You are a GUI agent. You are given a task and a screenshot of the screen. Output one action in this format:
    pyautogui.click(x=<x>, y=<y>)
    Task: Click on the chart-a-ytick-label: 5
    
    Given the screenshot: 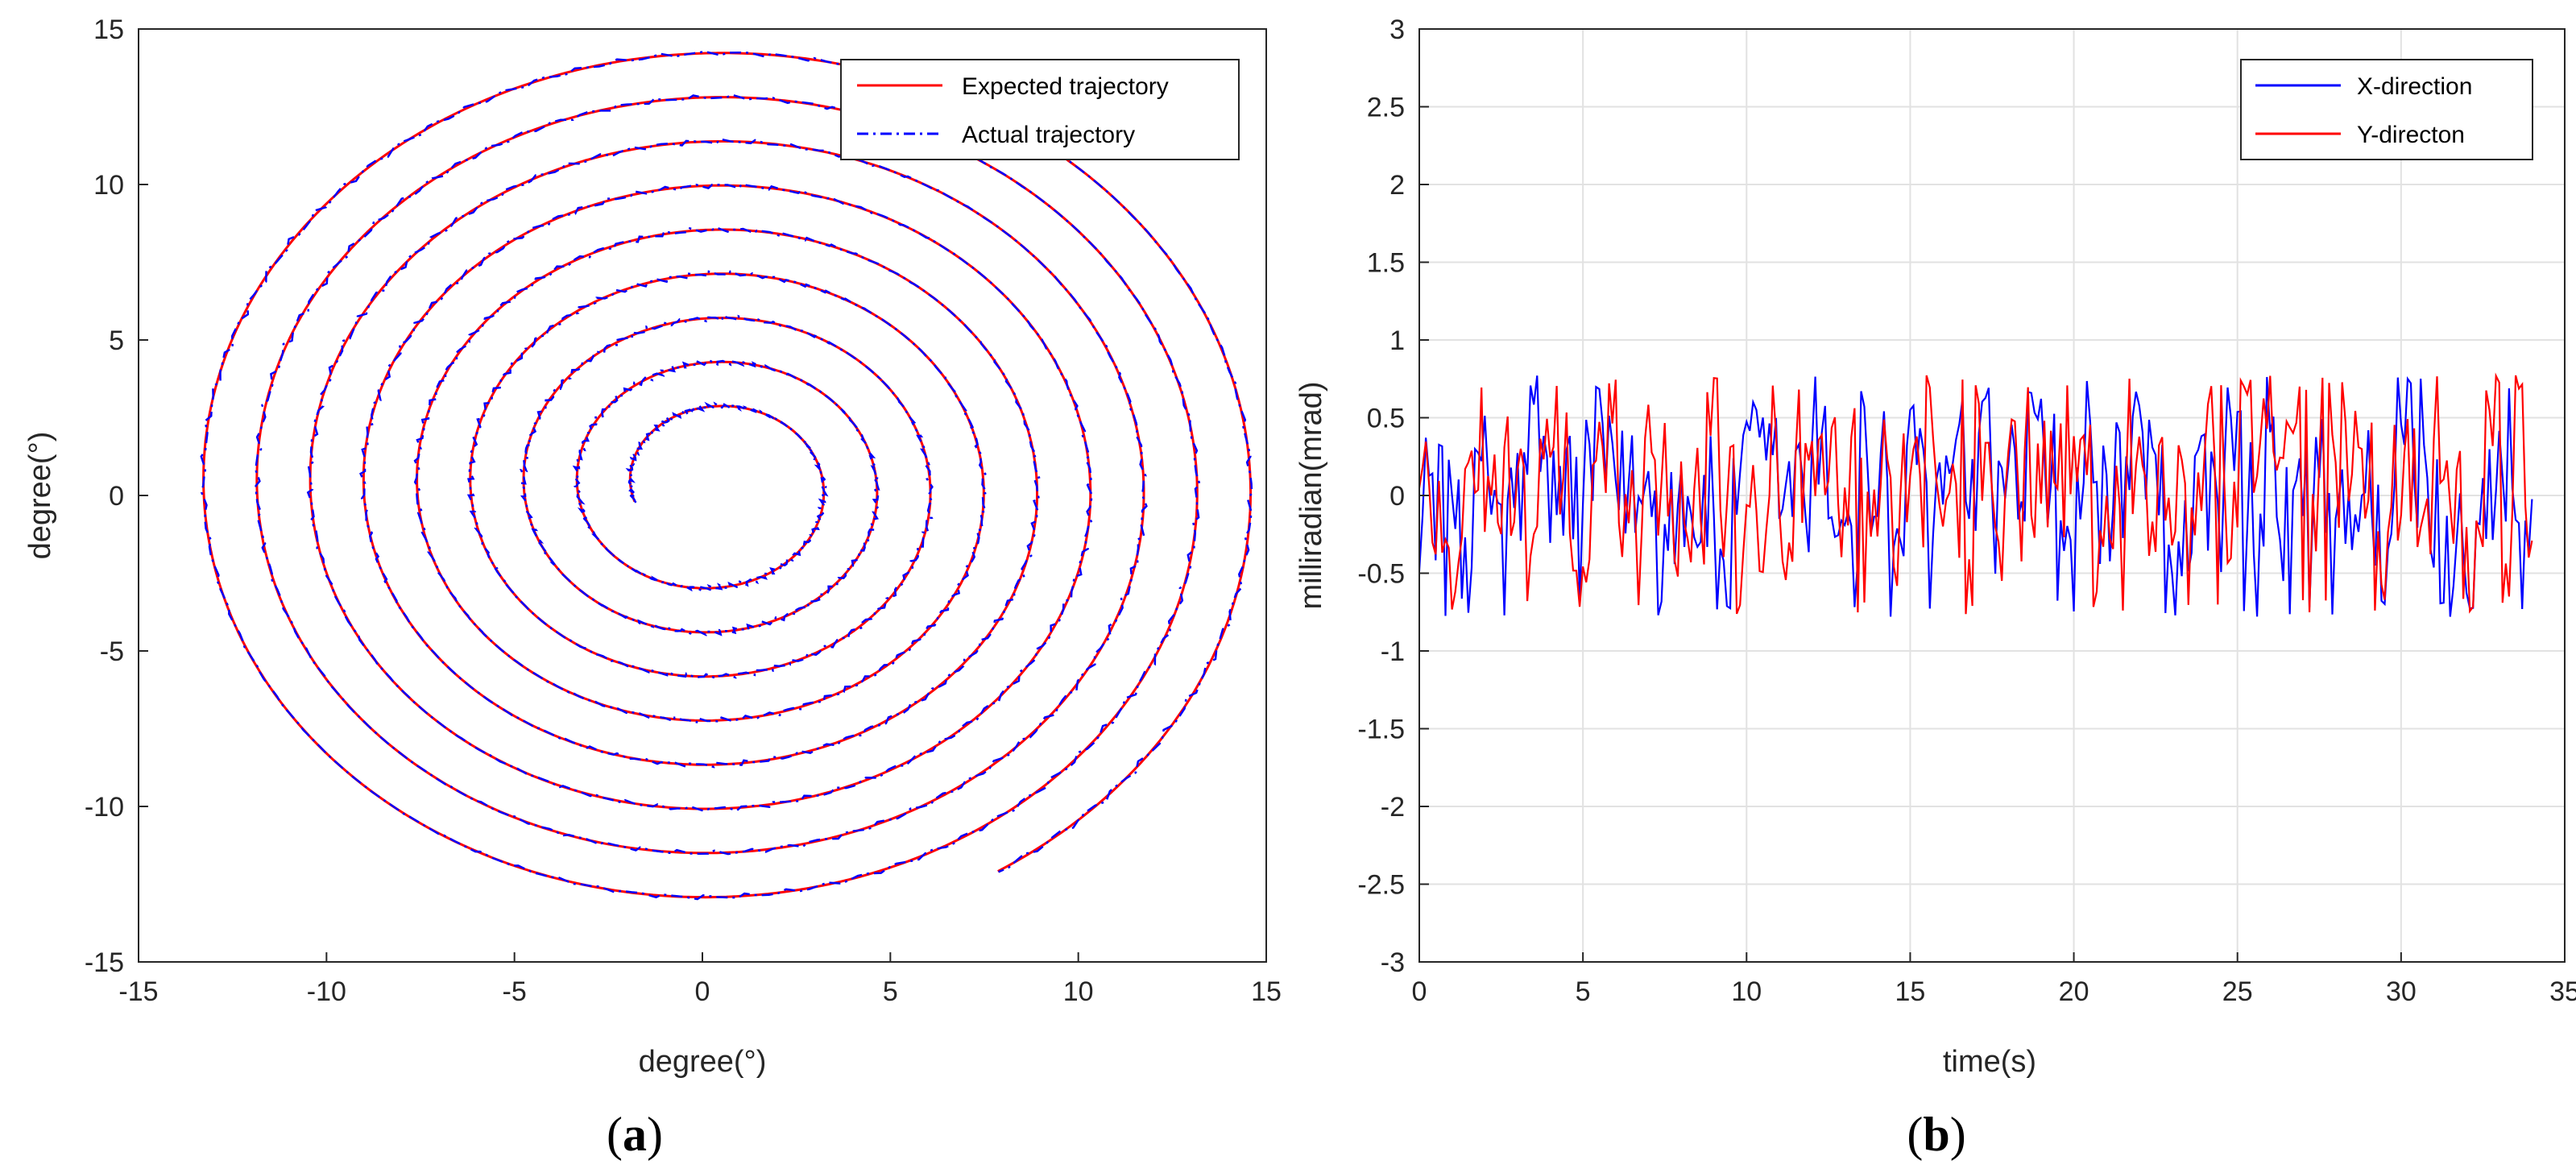 What is the action you would take?
    pyautogui.click(x=116, y=340)
    